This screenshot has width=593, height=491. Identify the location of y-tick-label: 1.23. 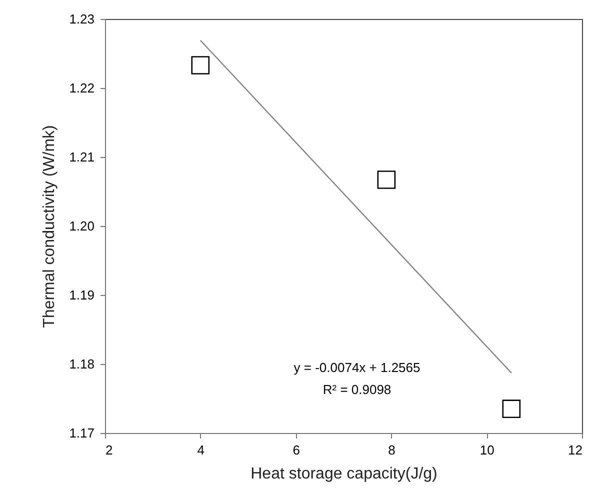
(81, 19).